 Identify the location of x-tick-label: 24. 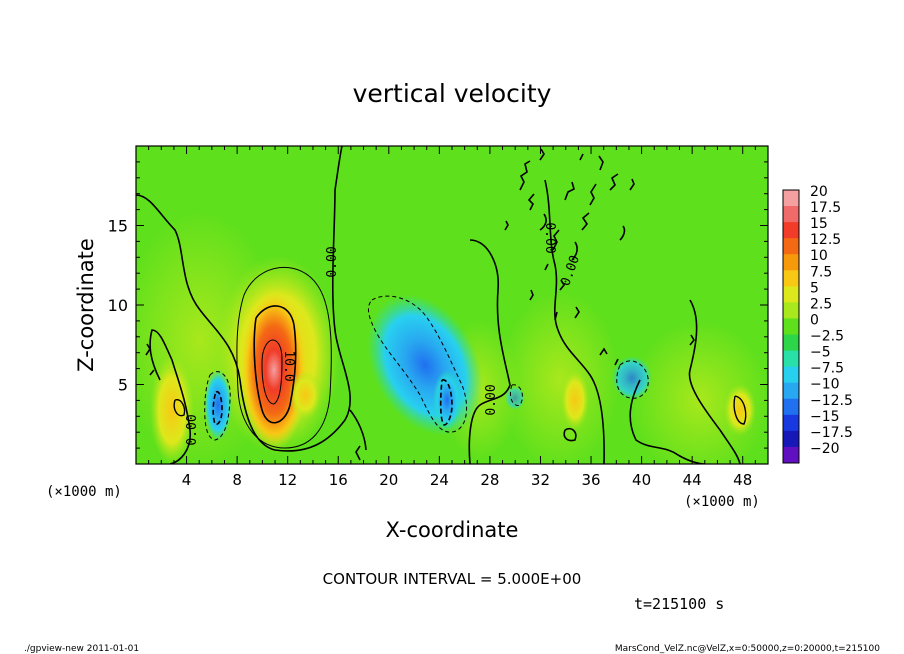
(439, 480).